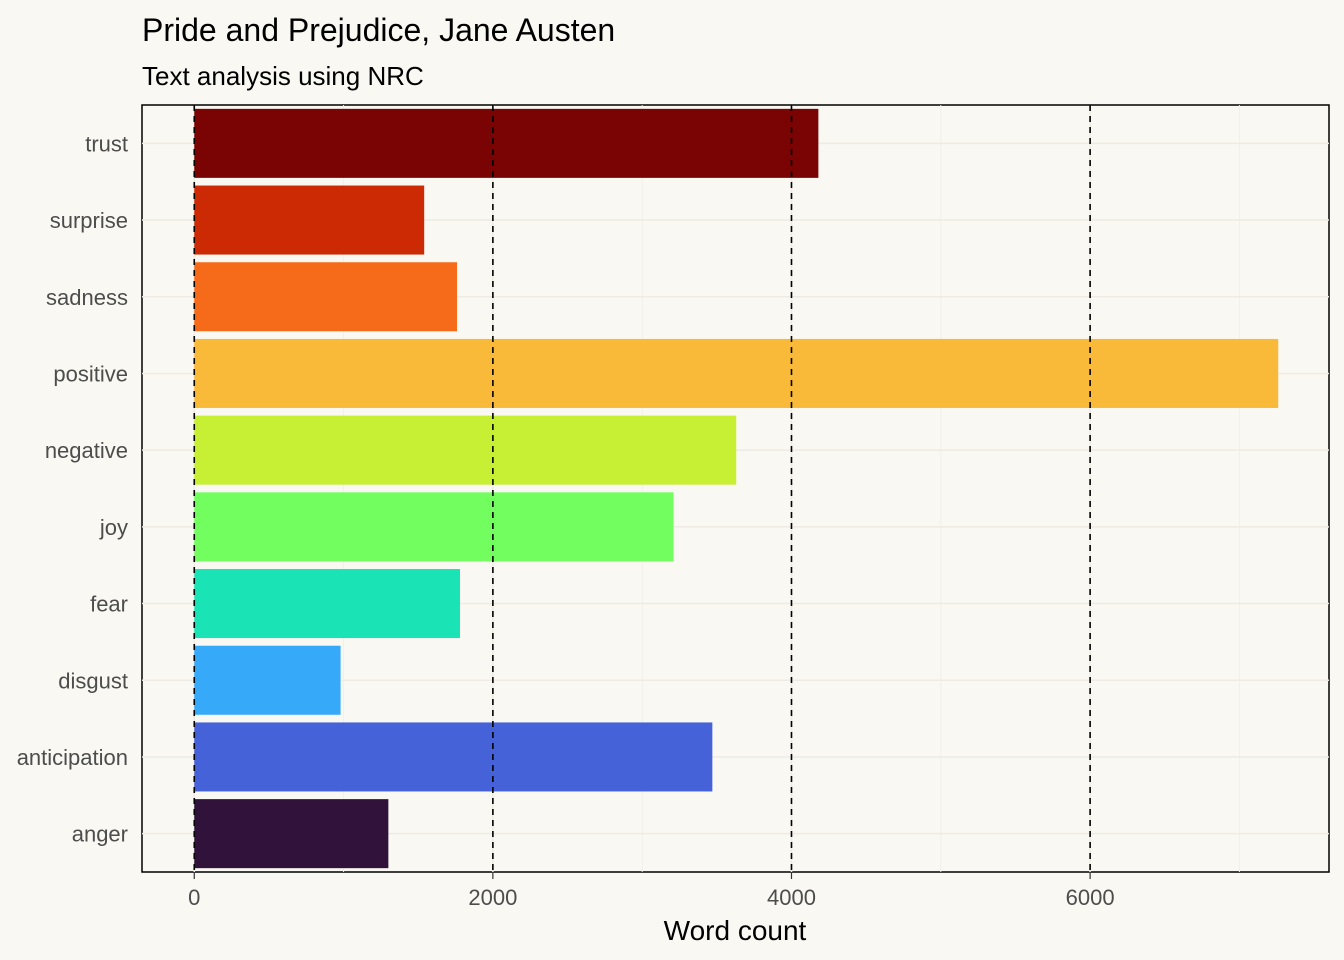 This screenshot has width=1344, height=960. What do you see at coordinates (791, 897) in the screenshot?
I see `x-tick-label: 4000` at bounding box center [791, 897].